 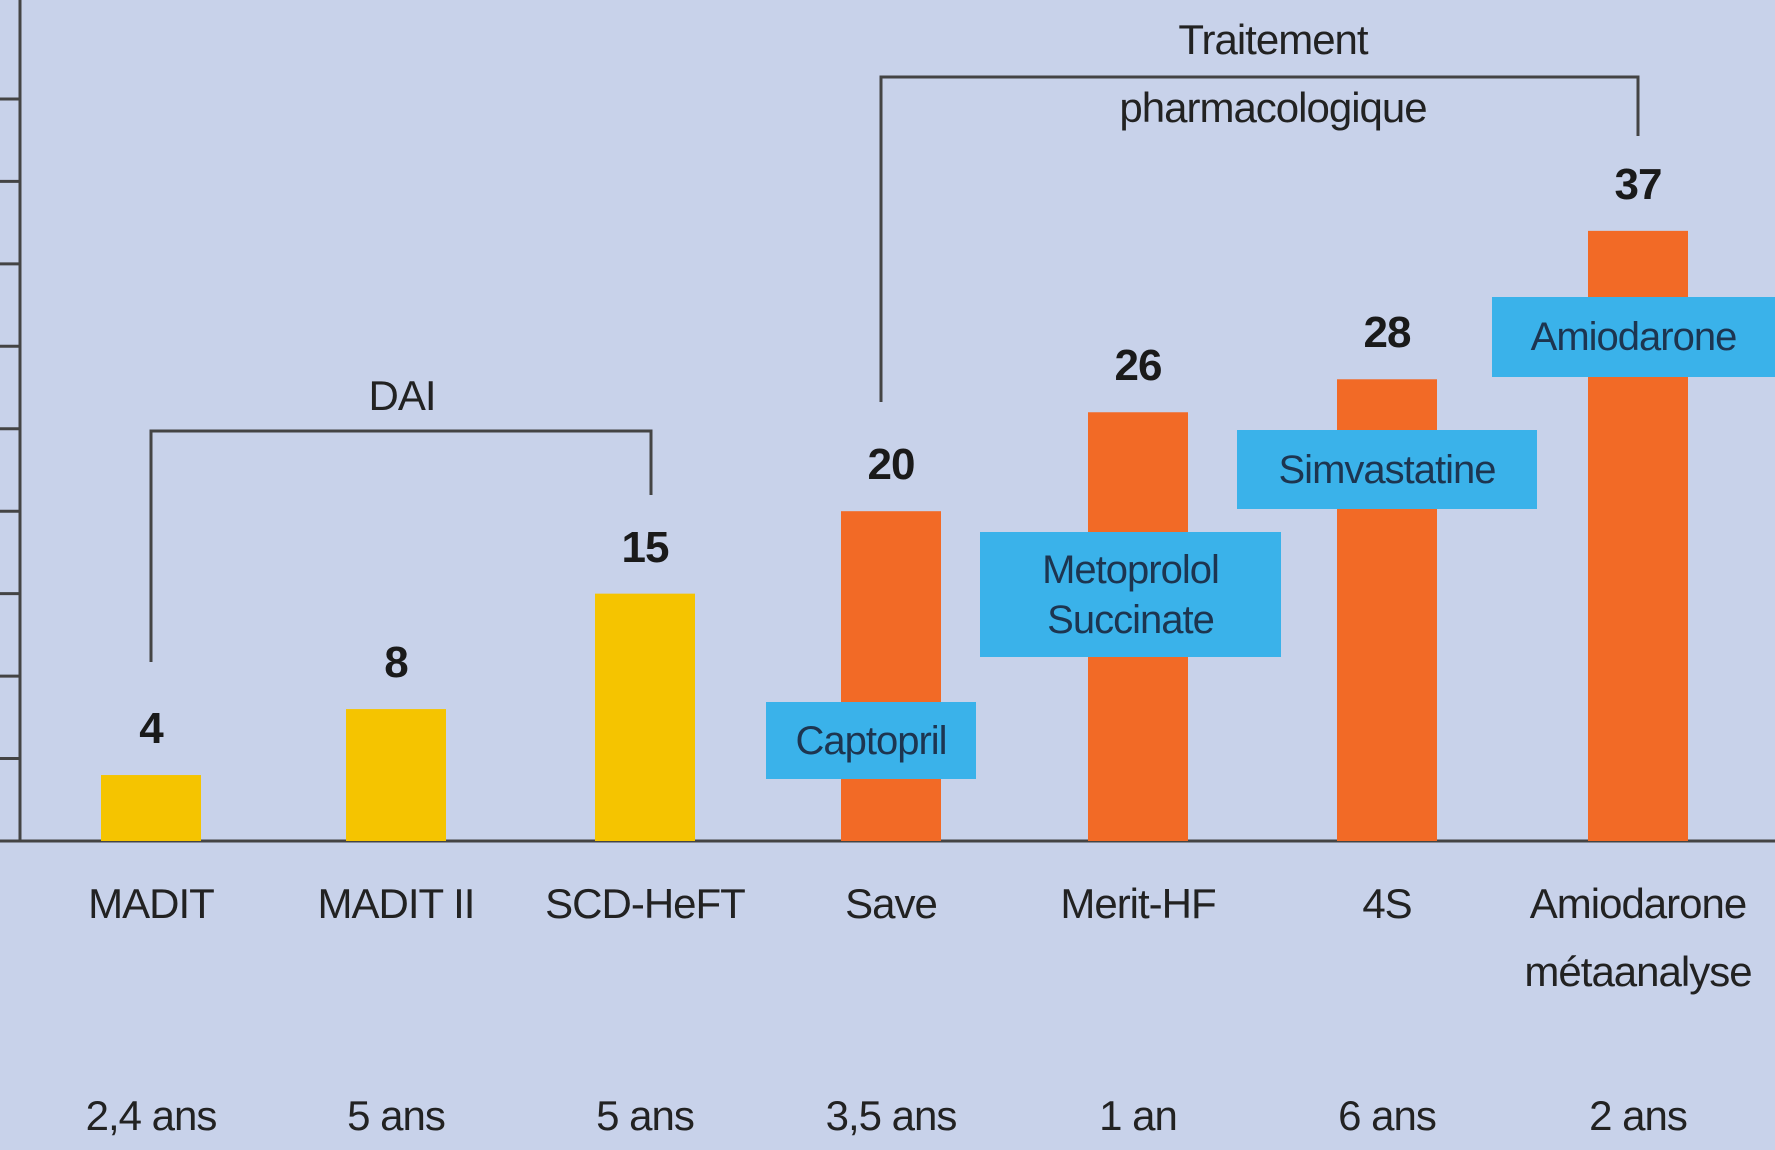 What do you see at coordinates (1633, 337) in the screenshot?
I see `treatment-box: Amiodarone` at bounding box center [1633, 337].